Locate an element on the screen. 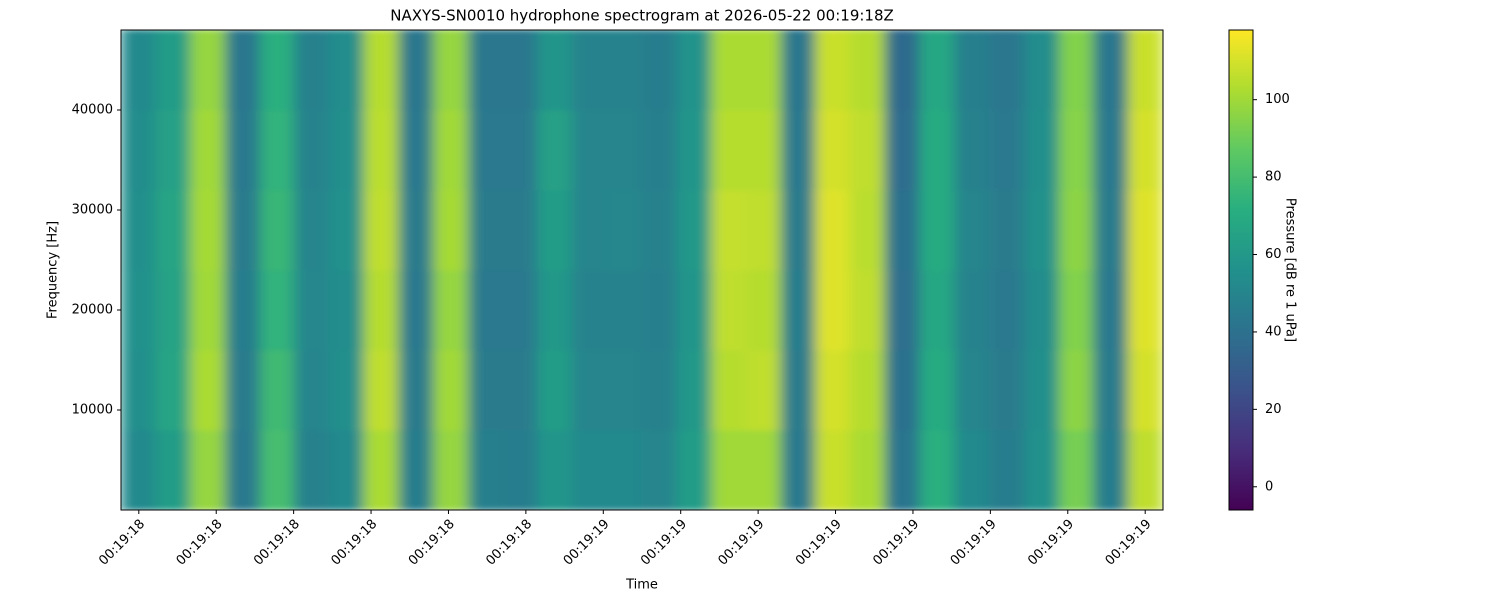 The width and height of the screenshot is (1500, 600). x-axis-label: Time is located at coordinates (641, 585).